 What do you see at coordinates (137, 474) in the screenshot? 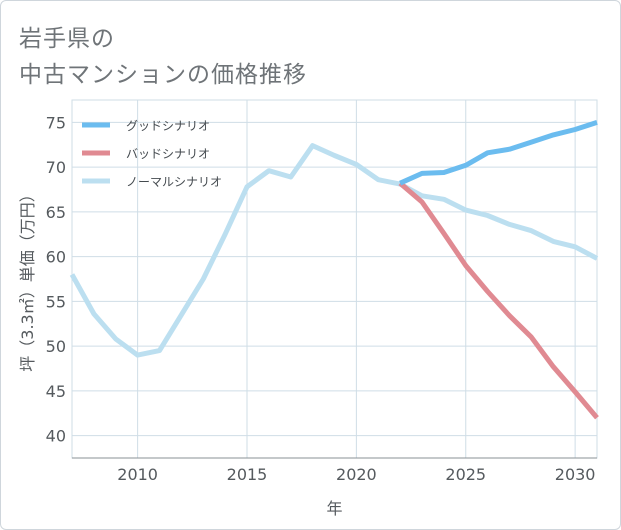
I see `x-tick-label: 2010` at bounding box center [137, 474].